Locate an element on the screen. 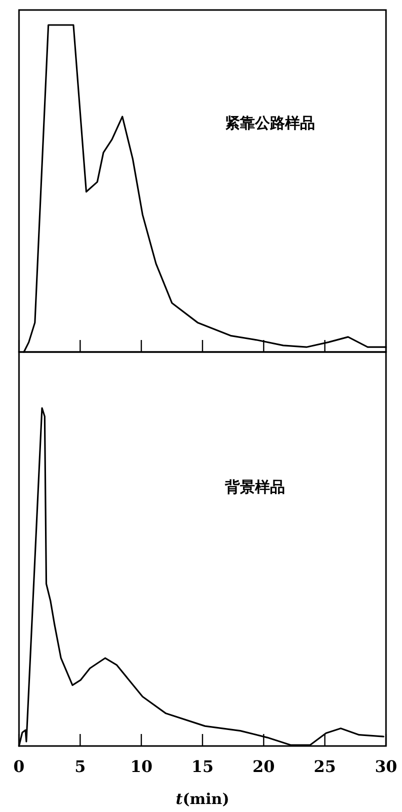 The image size is (402, 812). x-tick-label: 10 is located at coordinates (141, 766).